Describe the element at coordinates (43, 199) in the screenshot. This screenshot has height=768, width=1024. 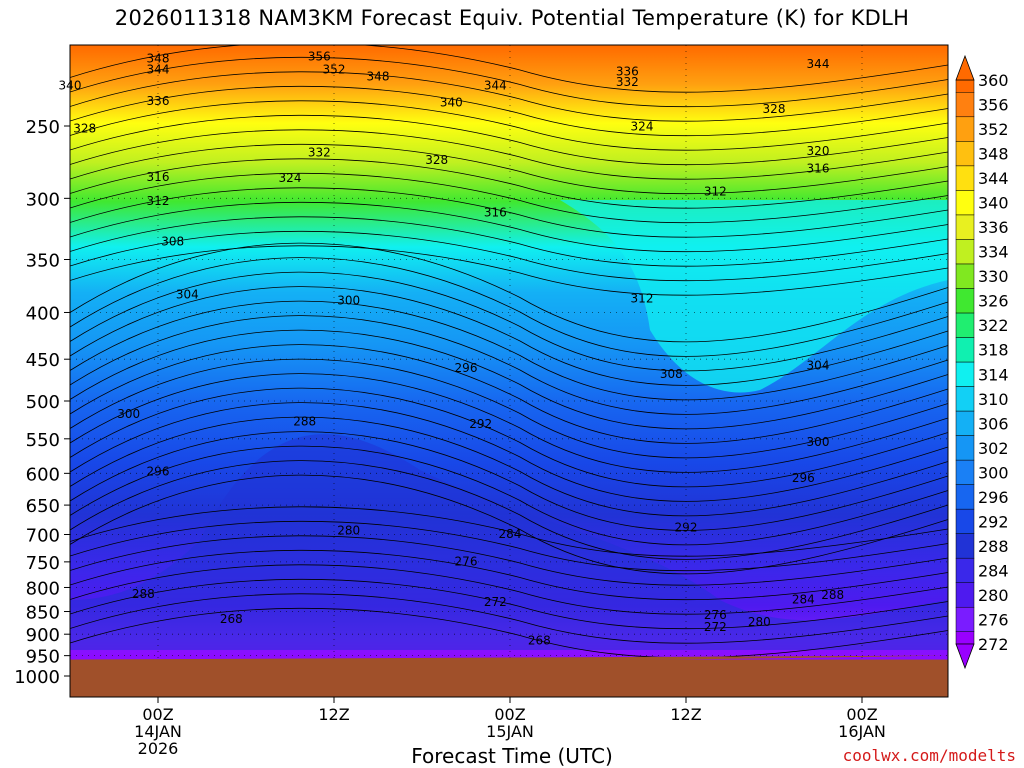
I see `y-tick-label: 300` at that location.